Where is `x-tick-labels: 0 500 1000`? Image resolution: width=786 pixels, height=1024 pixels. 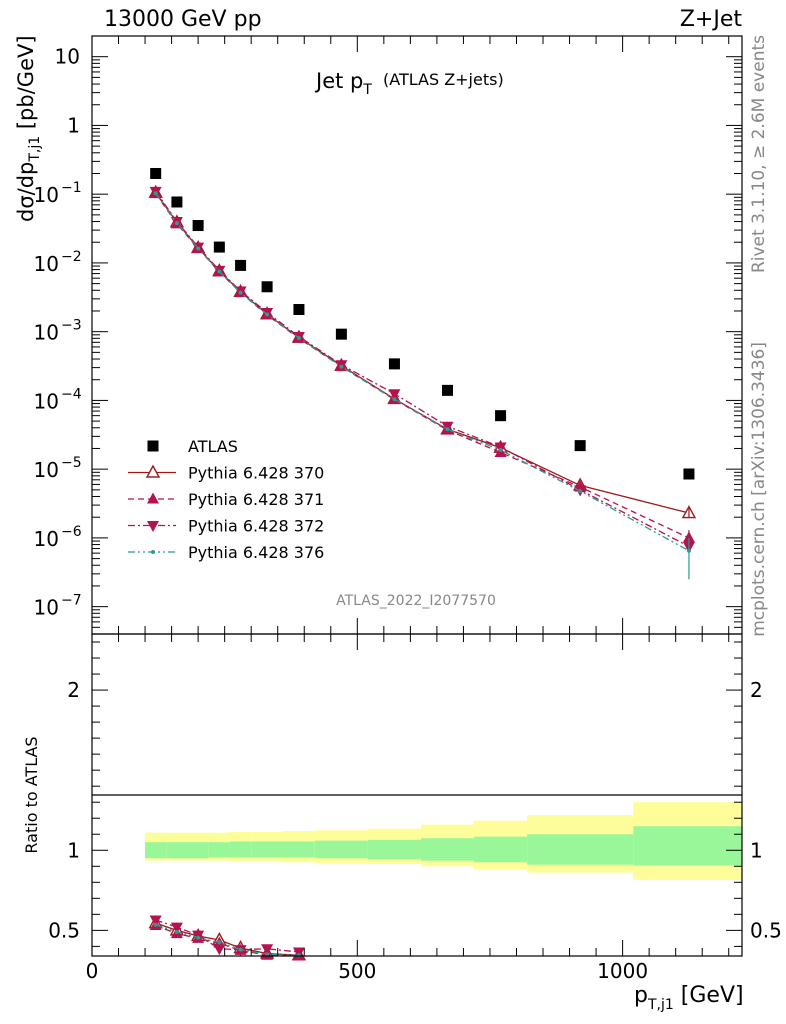 x-tick-labels: 0 500 1000 is located at coordinates (367, 971).